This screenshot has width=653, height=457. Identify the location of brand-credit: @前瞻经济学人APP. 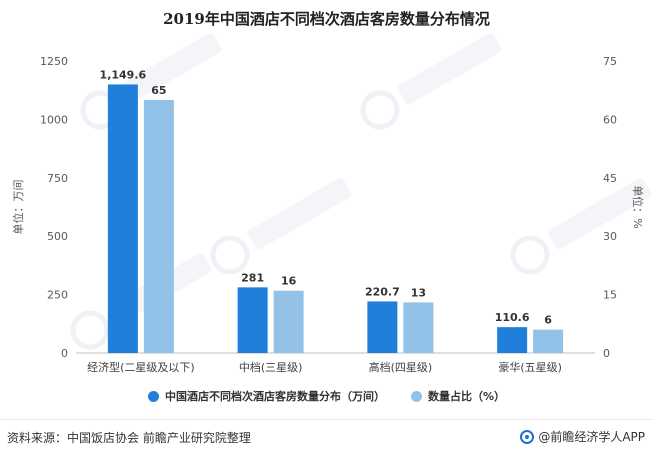
(582, 436).